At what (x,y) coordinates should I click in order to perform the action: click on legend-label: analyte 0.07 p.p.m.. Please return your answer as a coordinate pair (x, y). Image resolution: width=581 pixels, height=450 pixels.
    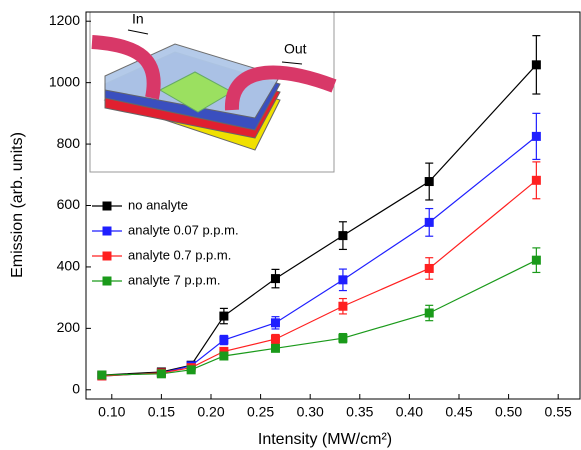
    Looking at the image, I should click on (183, 229).